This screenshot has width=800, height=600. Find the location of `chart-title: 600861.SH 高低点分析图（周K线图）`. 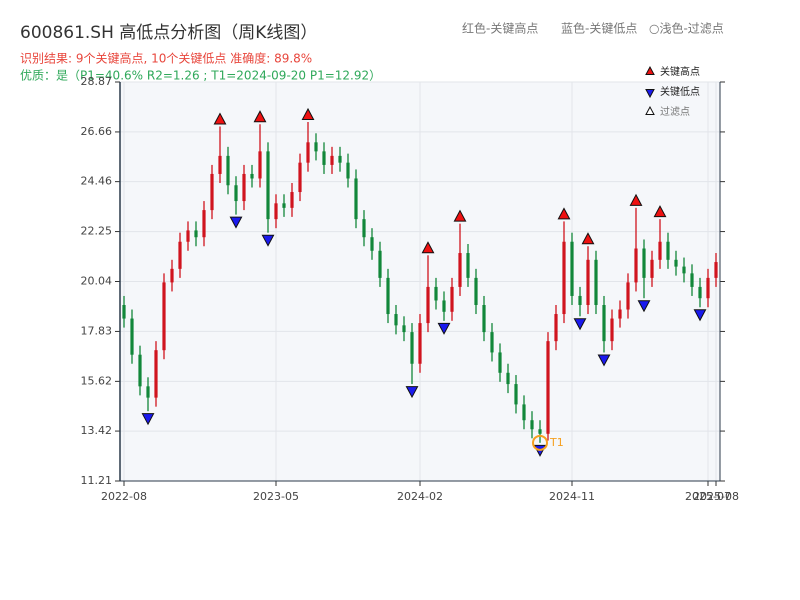

chart-title: 600861.SH 高低点分析图（周K线图） is located at coordinates (168, 33).